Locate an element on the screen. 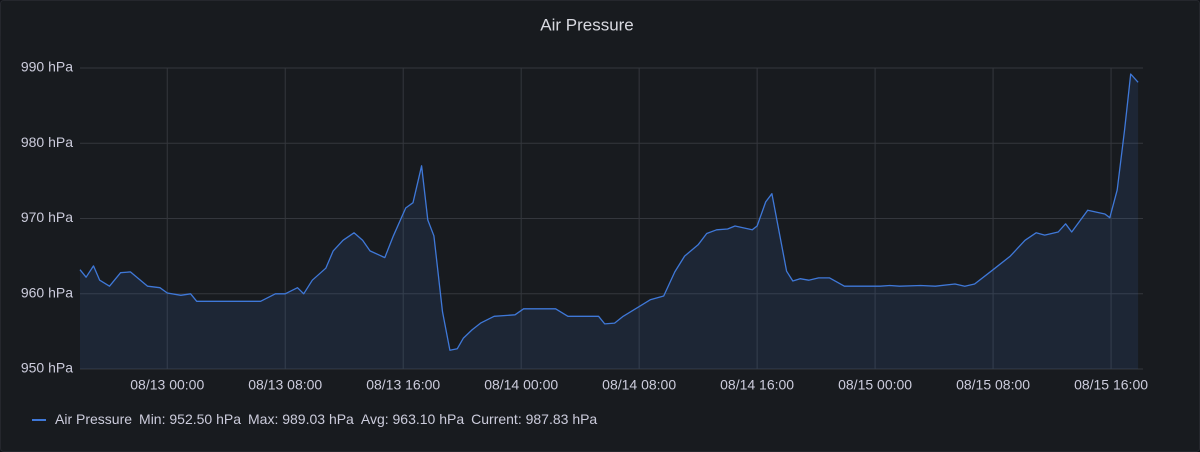 This screenshot has height=452, width=1200. chart-title: Air Pressure is located at coordinates (587, 24).